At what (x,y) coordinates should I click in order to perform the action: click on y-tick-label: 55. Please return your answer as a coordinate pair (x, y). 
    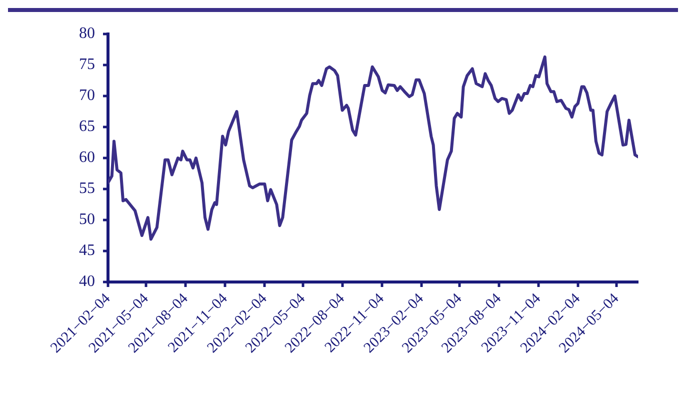
    Looking at the image, I should click on (87, 189).